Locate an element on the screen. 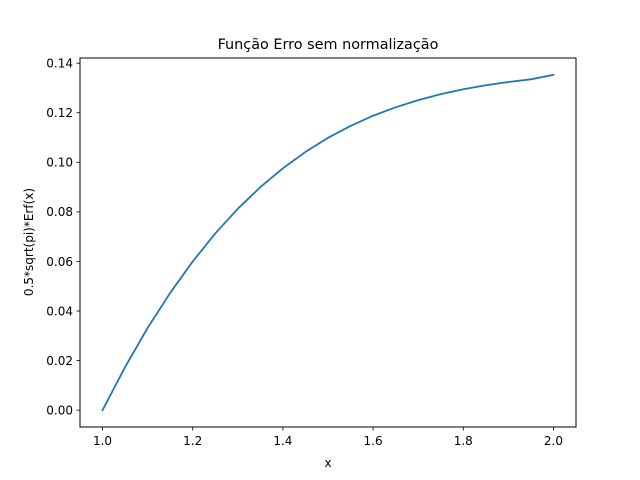  y-tick-label: 0.08 is located at coordinates (59, 212).